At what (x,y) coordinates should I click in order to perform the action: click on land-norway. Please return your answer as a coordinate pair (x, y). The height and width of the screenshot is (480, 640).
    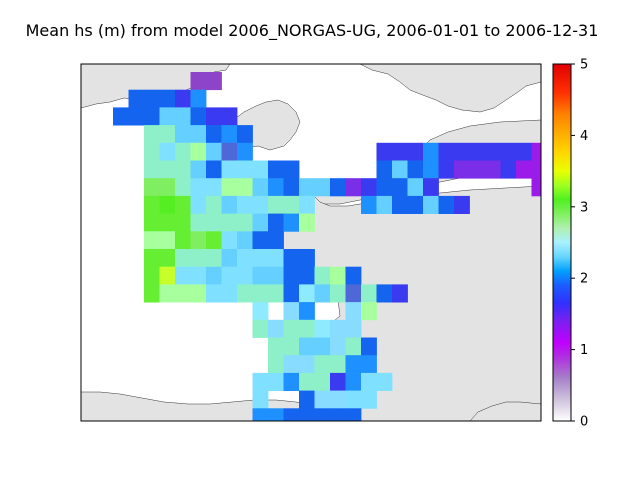
    Looking at the image, I should click on (450, 88).